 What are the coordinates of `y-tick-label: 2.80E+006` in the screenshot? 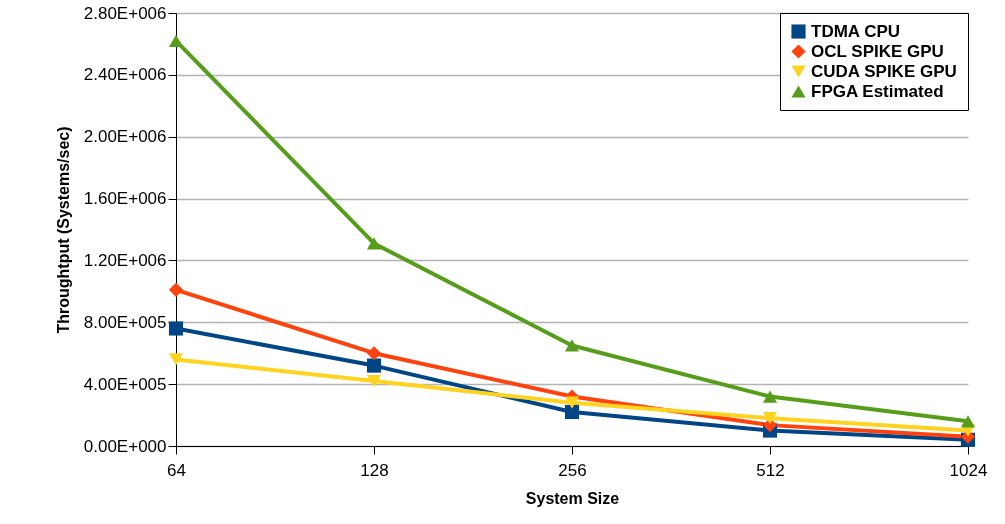 It's located at (125, 13).